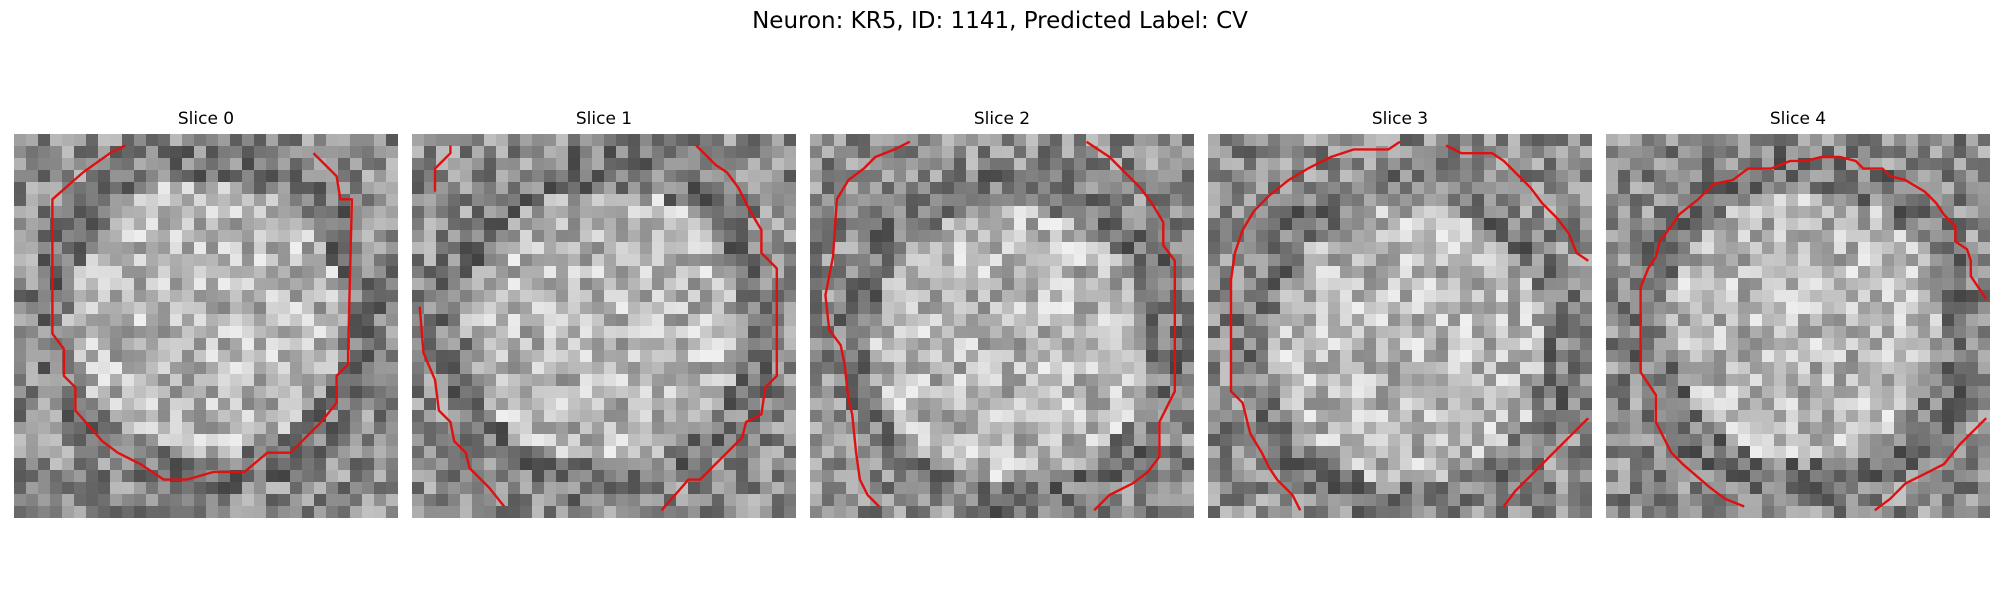 The height and width of the screenshot is (600, 2000). What do you see at coordinates (206, 119) in the screenshot?
I see `slice-title: Slice 0` at bounding box center [206, 119].